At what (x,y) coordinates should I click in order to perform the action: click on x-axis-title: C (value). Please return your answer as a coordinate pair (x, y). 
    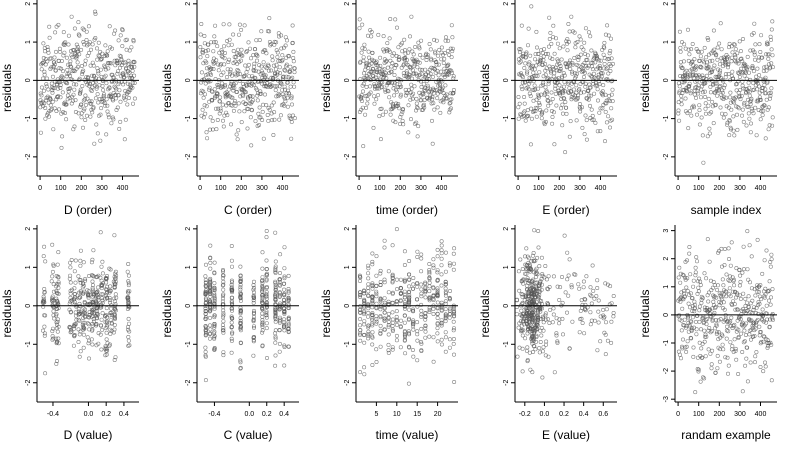
    Looking at the image, I should click on (248, 435).